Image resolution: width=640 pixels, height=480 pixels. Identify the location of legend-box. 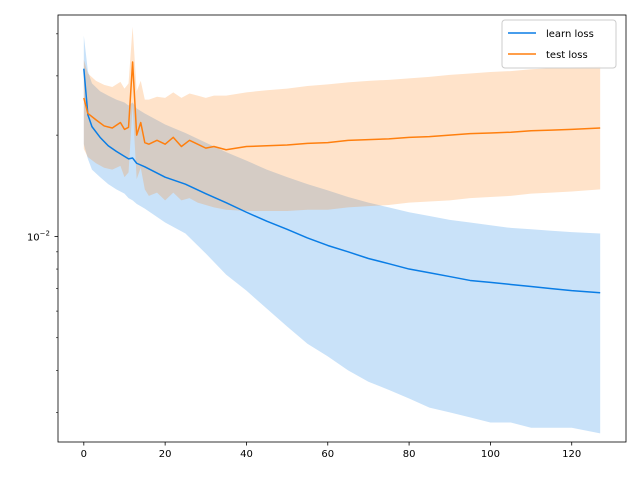
(559, 44).